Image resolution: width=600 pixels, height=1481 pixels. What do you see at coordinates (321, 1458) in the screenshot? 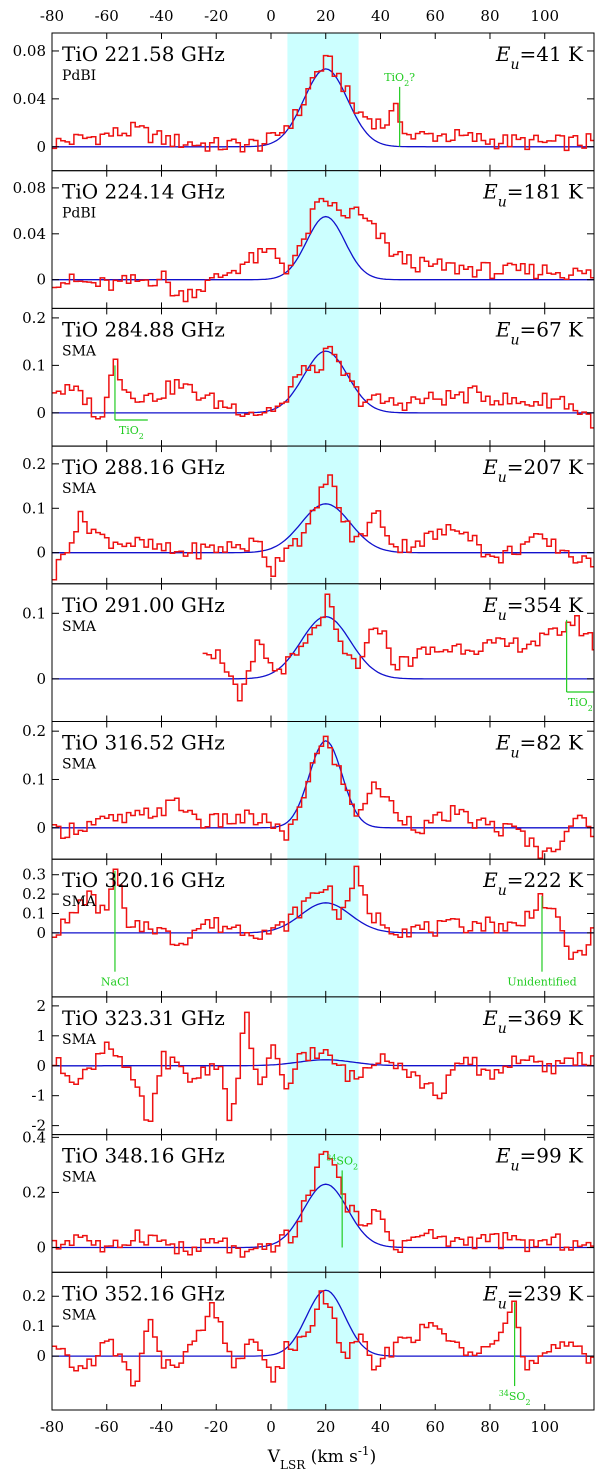
I see `x-axis-title: VLSR (km s-1)` at bounding box center [321, 1458].